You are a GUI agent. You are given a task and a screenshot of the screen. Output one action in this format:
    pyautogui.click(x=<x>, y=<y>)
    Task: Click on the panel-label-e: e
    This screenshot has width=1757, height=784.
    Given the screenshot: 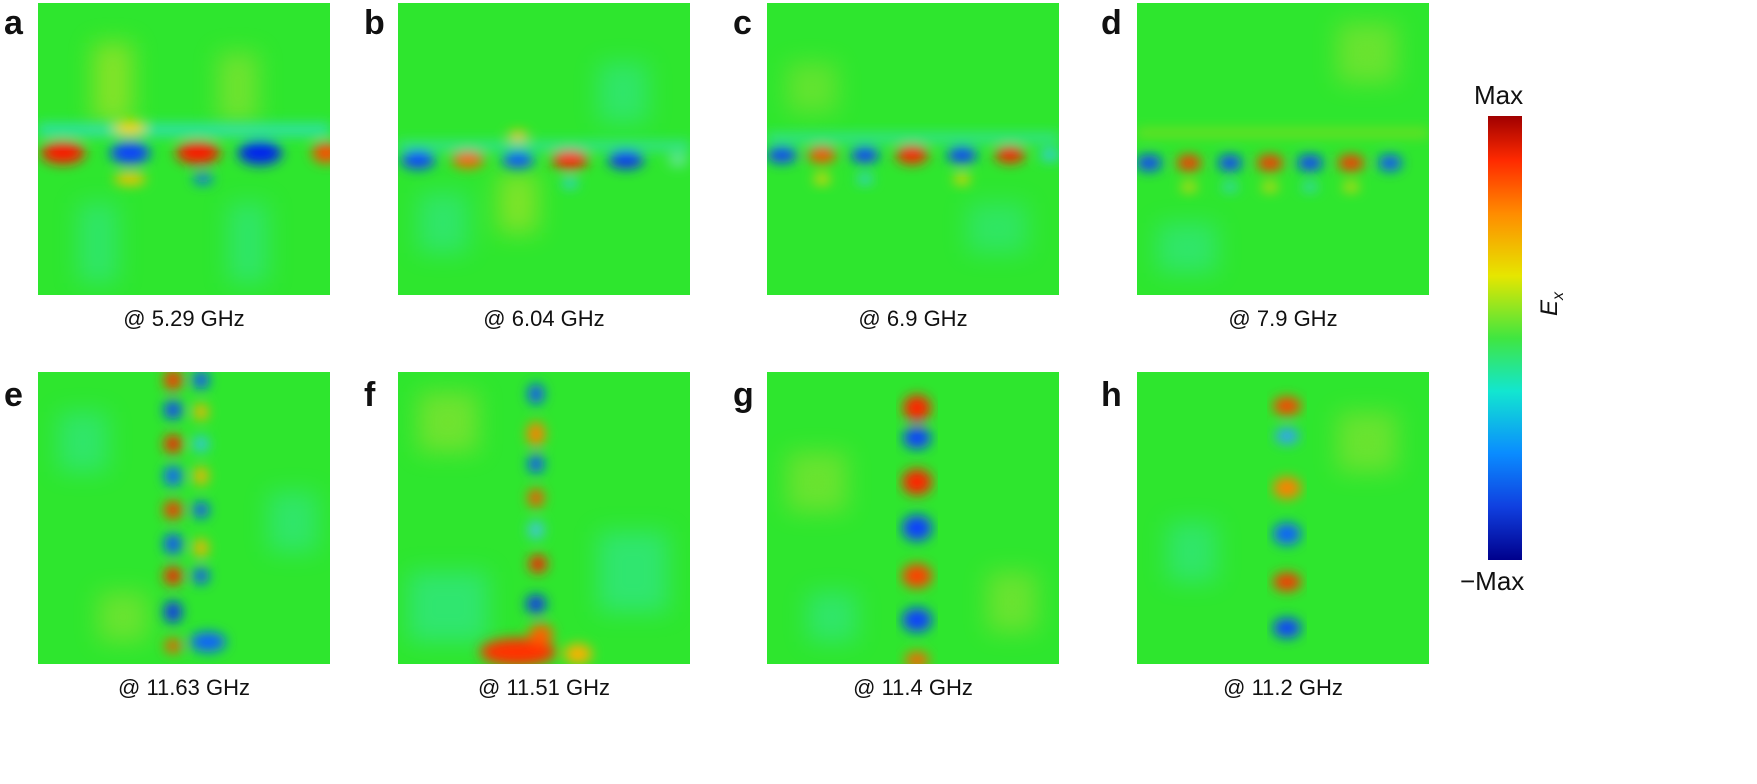 What is the action you would take?
    pyautogui.click(x=13, y=395)
    